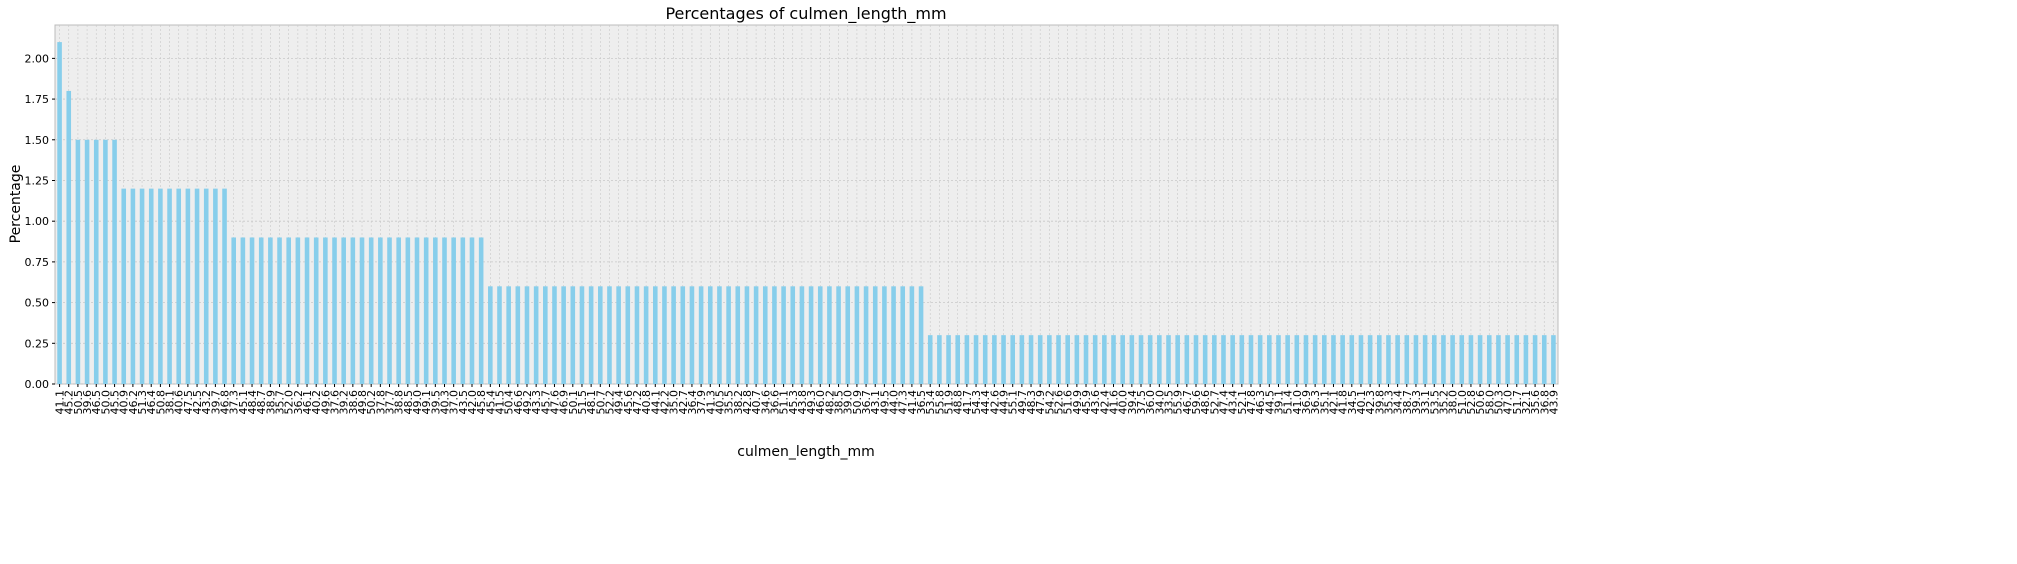  Describe the element at coordinates (774, 402) in the screenshot. I see `x-tick-label: 36.6` at that location.